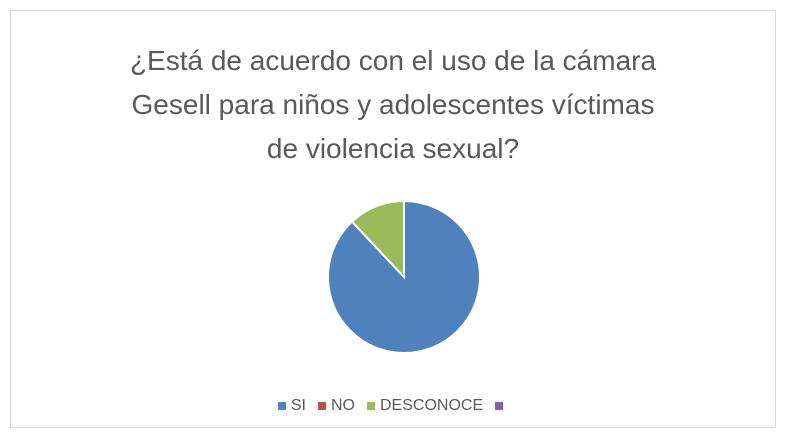  Describe the element at coordinates (432, 405) in the screenshot. I see `legend-label: DESCONOCE` at that location.